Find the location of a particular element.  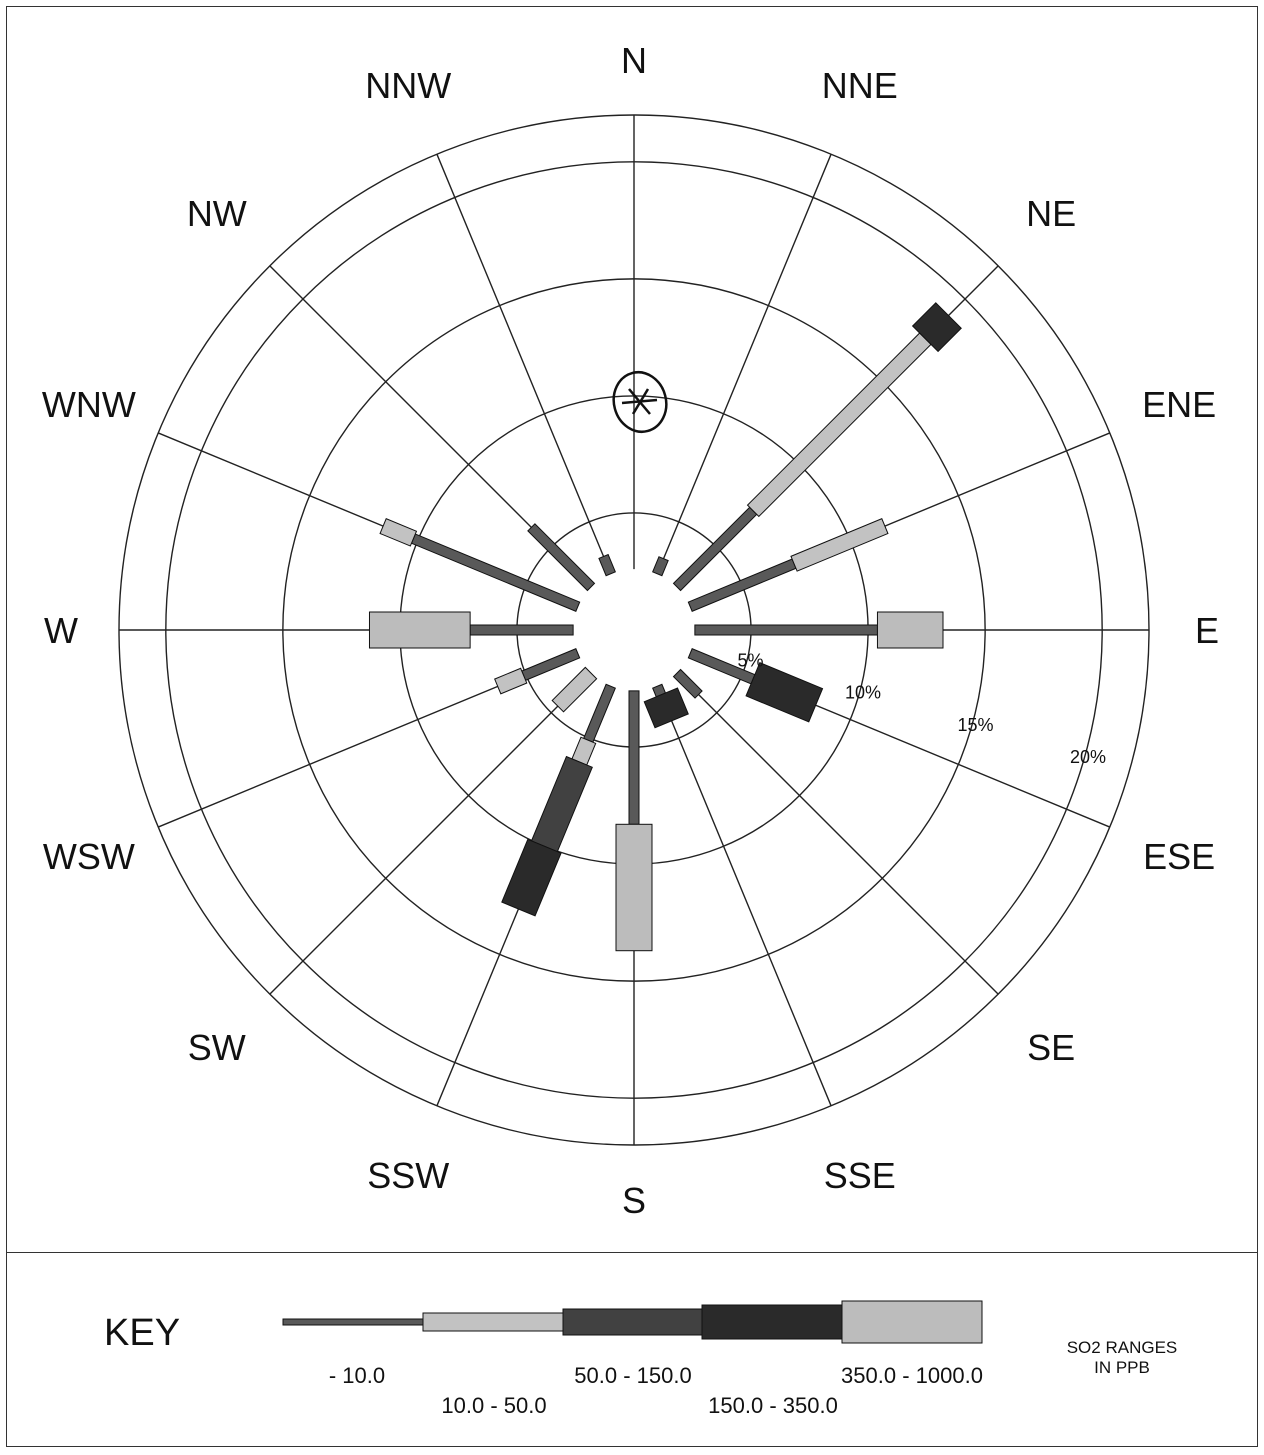

direction-label-ssw: SSW is located at coordinates (408, 1175).